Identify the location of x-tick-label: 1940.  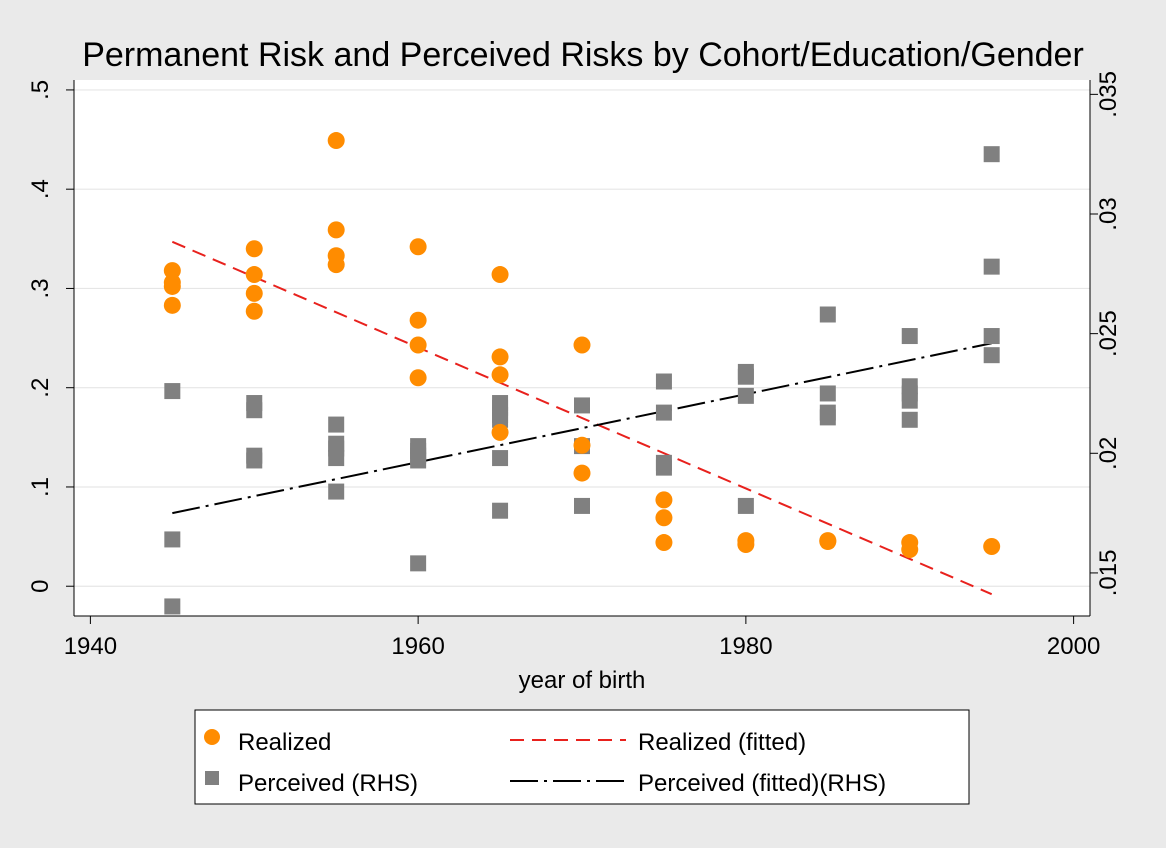
(90, 646).